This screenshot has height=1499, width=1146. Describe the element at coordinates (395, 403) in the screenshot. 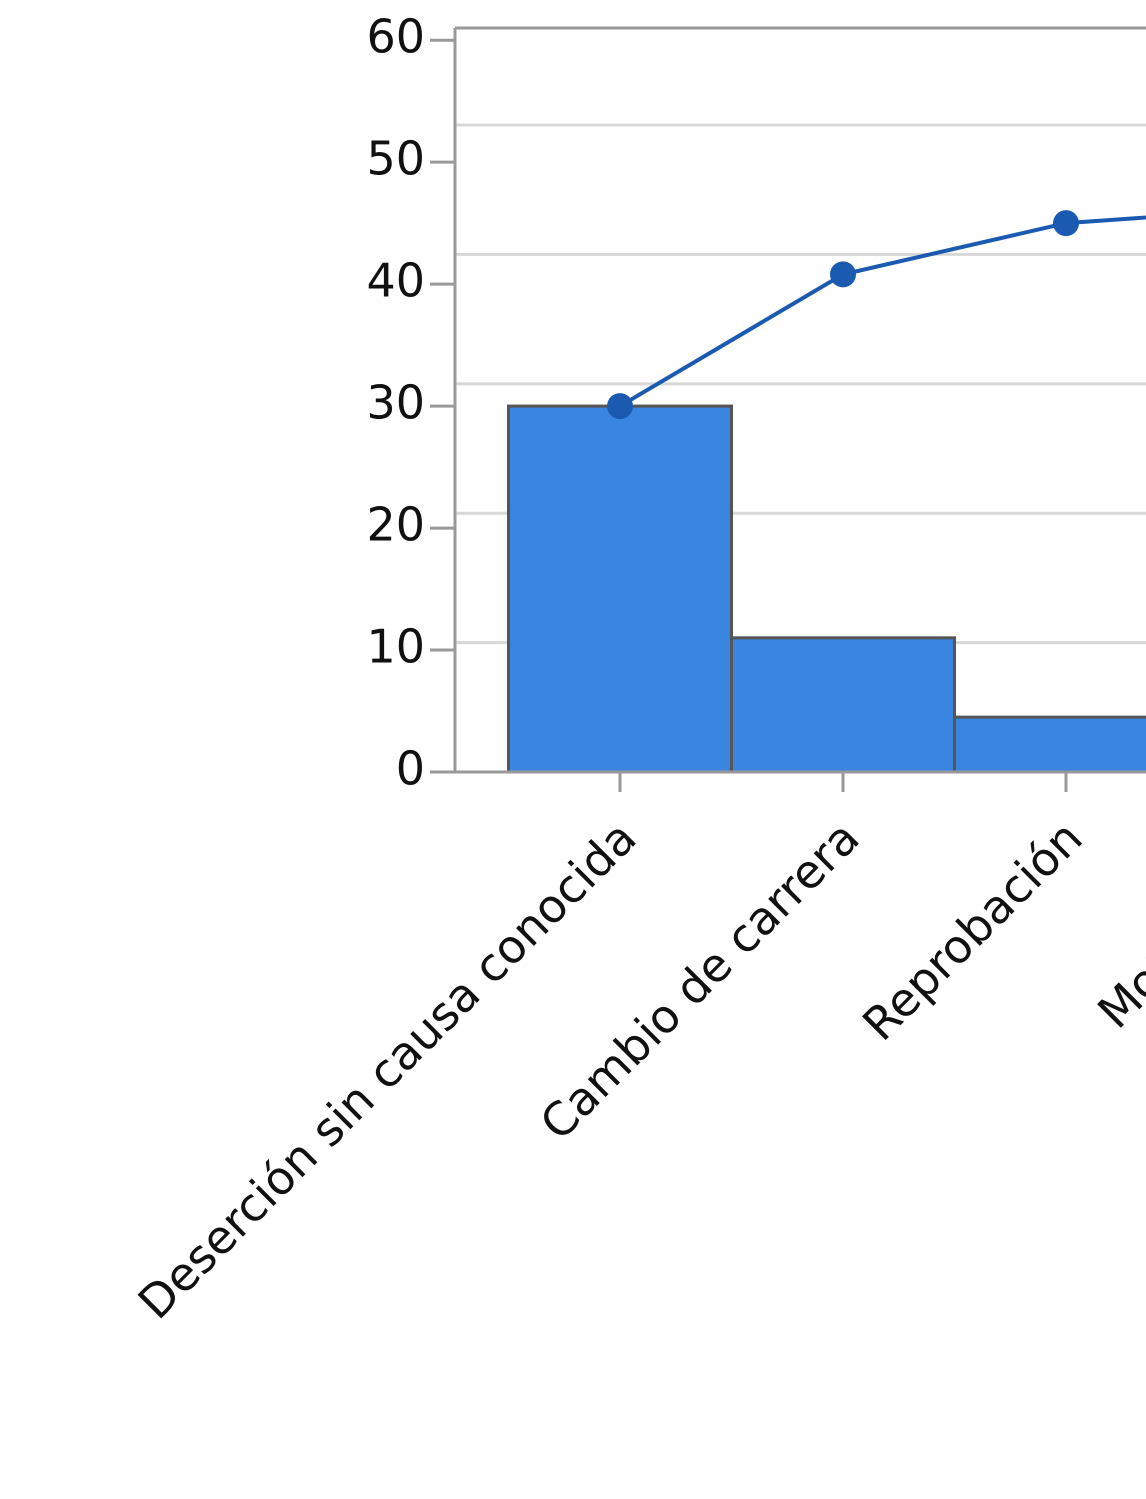

I see `y-tick-label: 30` at that location.